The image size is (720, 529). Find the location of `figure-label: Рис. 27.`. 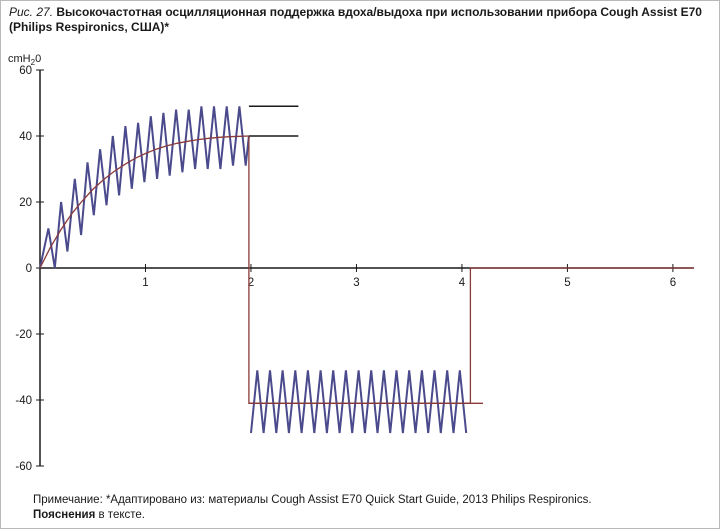

figure-label: Рис. 27. is located at coordinates (31, 12).